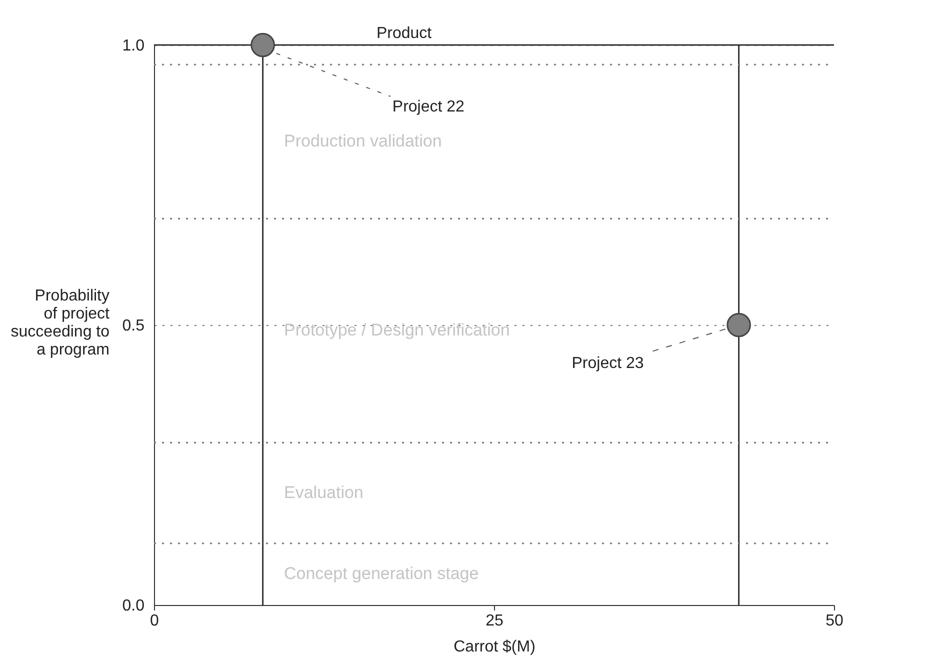  Describe the element at coordinates (133, 326) in the screenshot. I see `y-tick-label: 0.5` at that location.